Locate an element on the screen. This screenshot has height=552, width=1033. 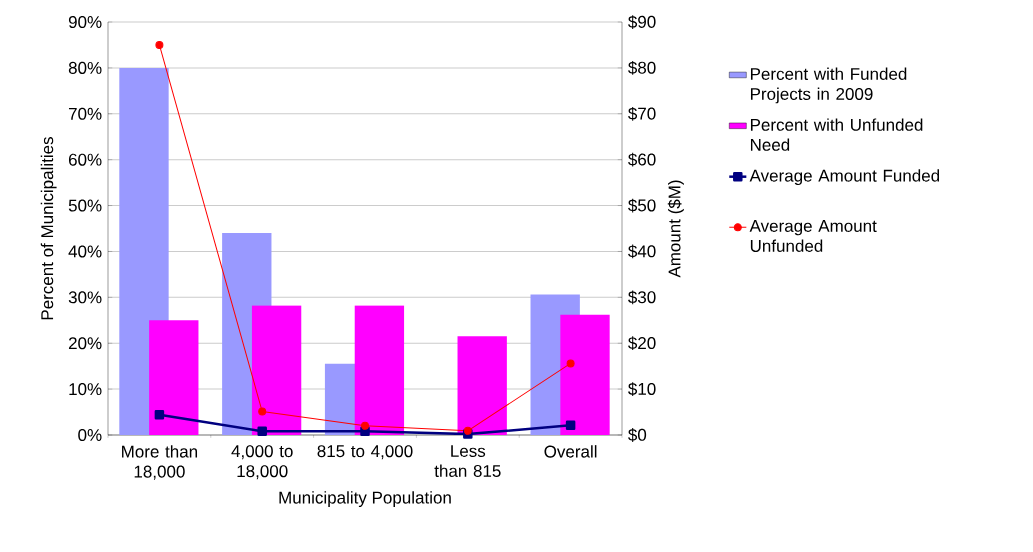
x-tick-label: More than 18,000 is located at coordinates (160, 462).